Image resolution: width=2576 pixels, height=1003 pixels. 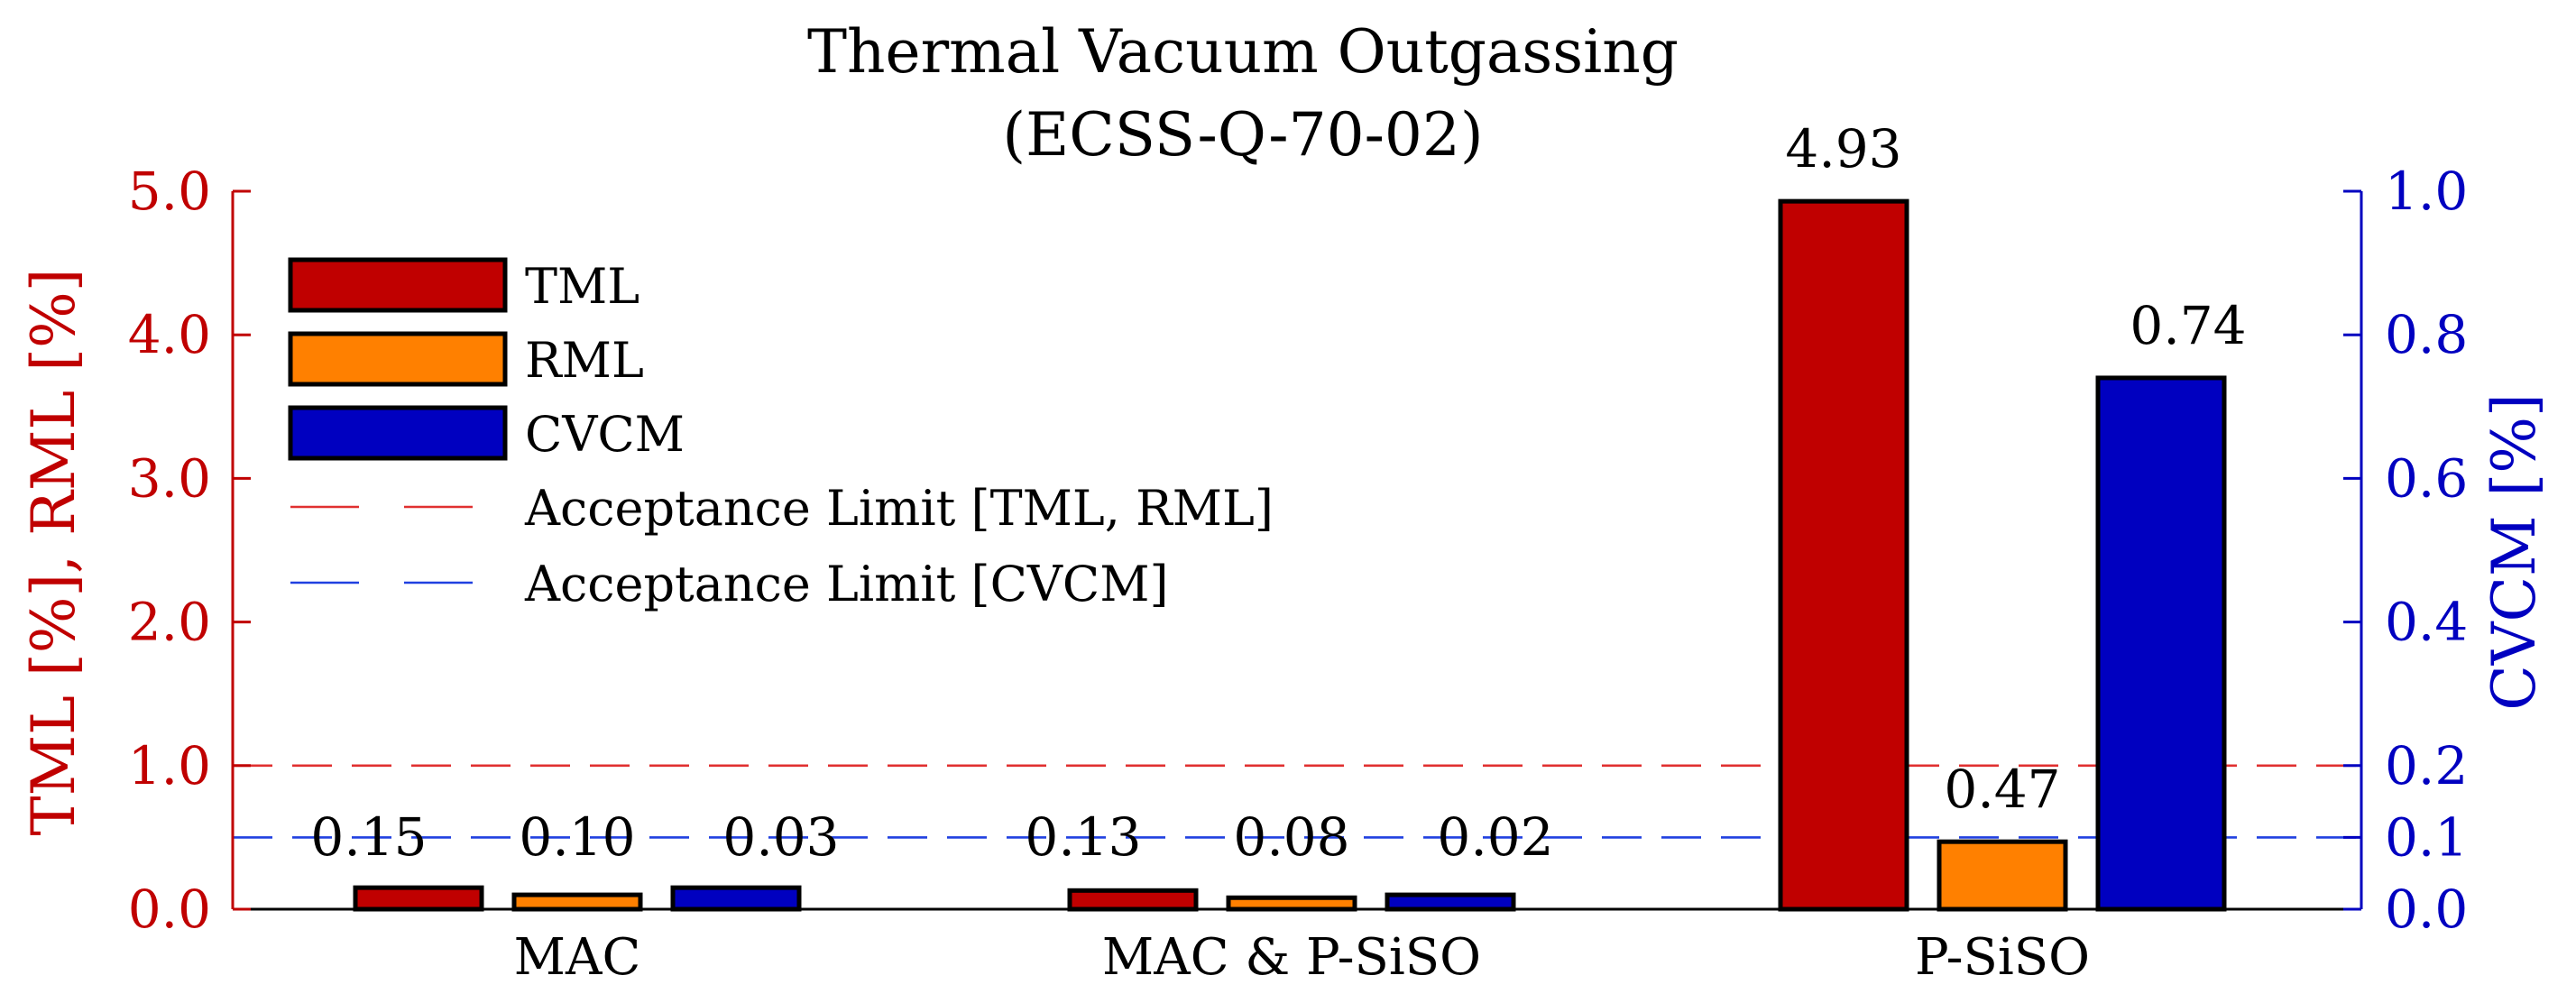 What do you see at coordinates (605, 434) in the screenshot?
I see `legend-label-cvcm: CVCM` at bounding box center [605, 434].